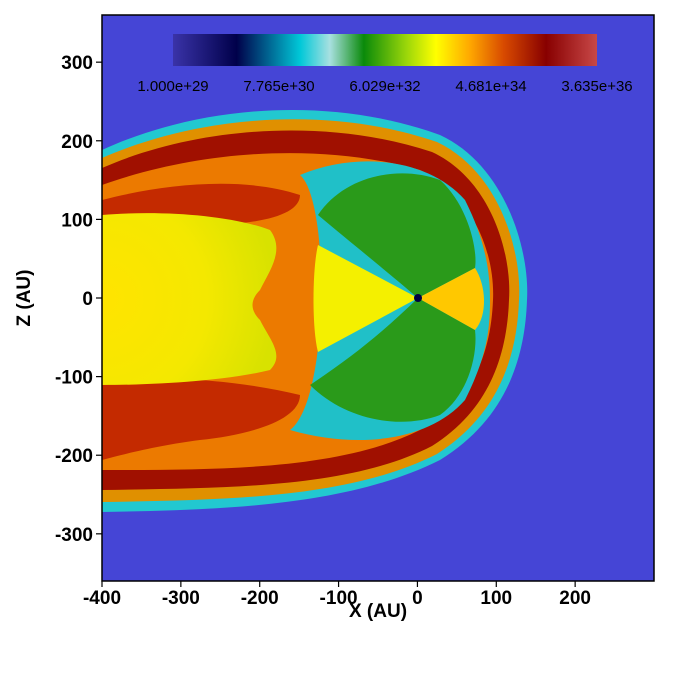  I want to click on x-tick-label: 100, so click(496, 598).